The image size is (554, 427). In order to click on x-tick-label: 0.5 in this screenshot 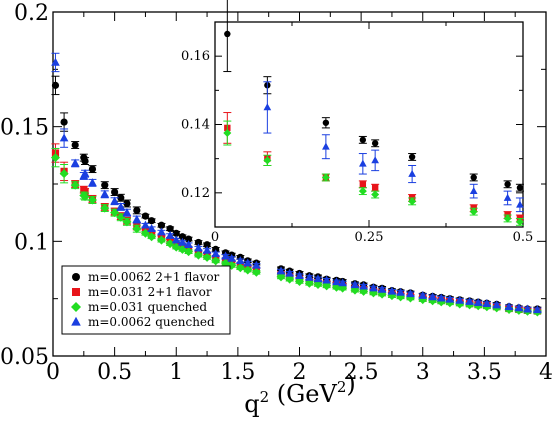, I will do `click(114, 372)`.